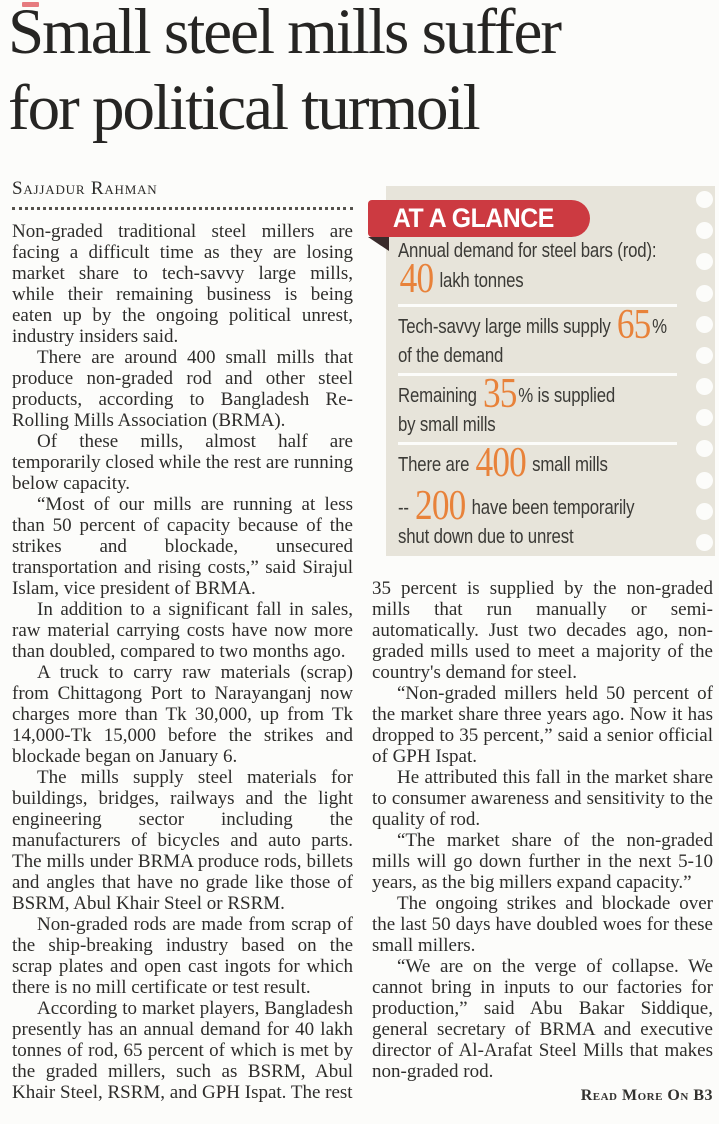 The width and height of the screenshot is (719, 1124). Describe the element at coordinates (378, 244) in the screenshot. I see `banner-fold` at that location.